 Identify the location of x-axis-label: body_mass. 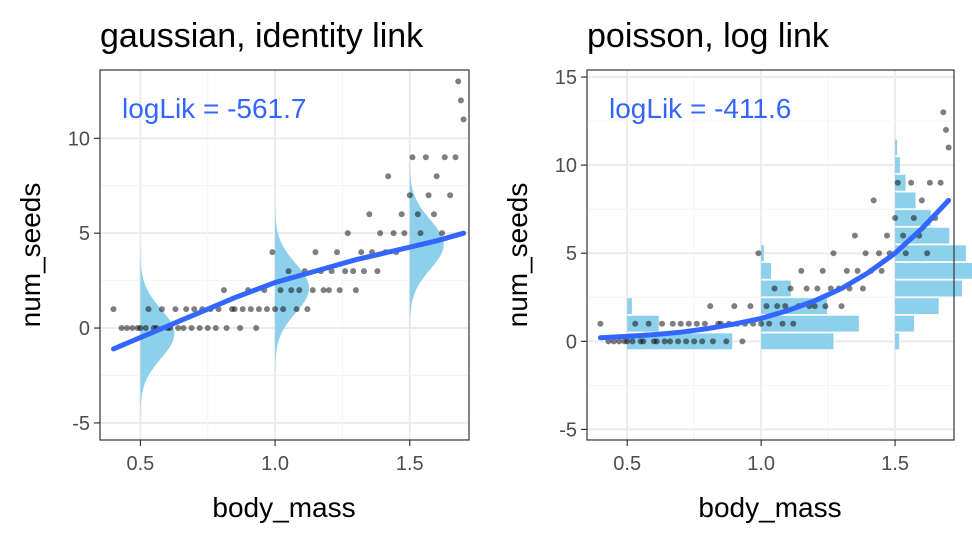
(769, 507).